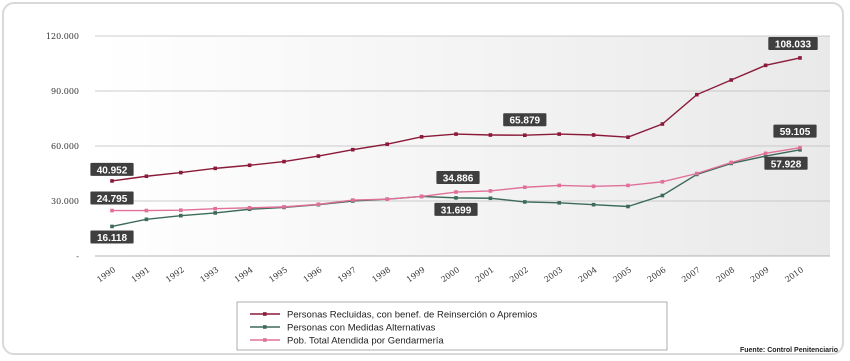  What do you see at coordinates (760, 274) in the screenshot?
I see `x-tick-label: 2009` at bounding box center [760, 274].